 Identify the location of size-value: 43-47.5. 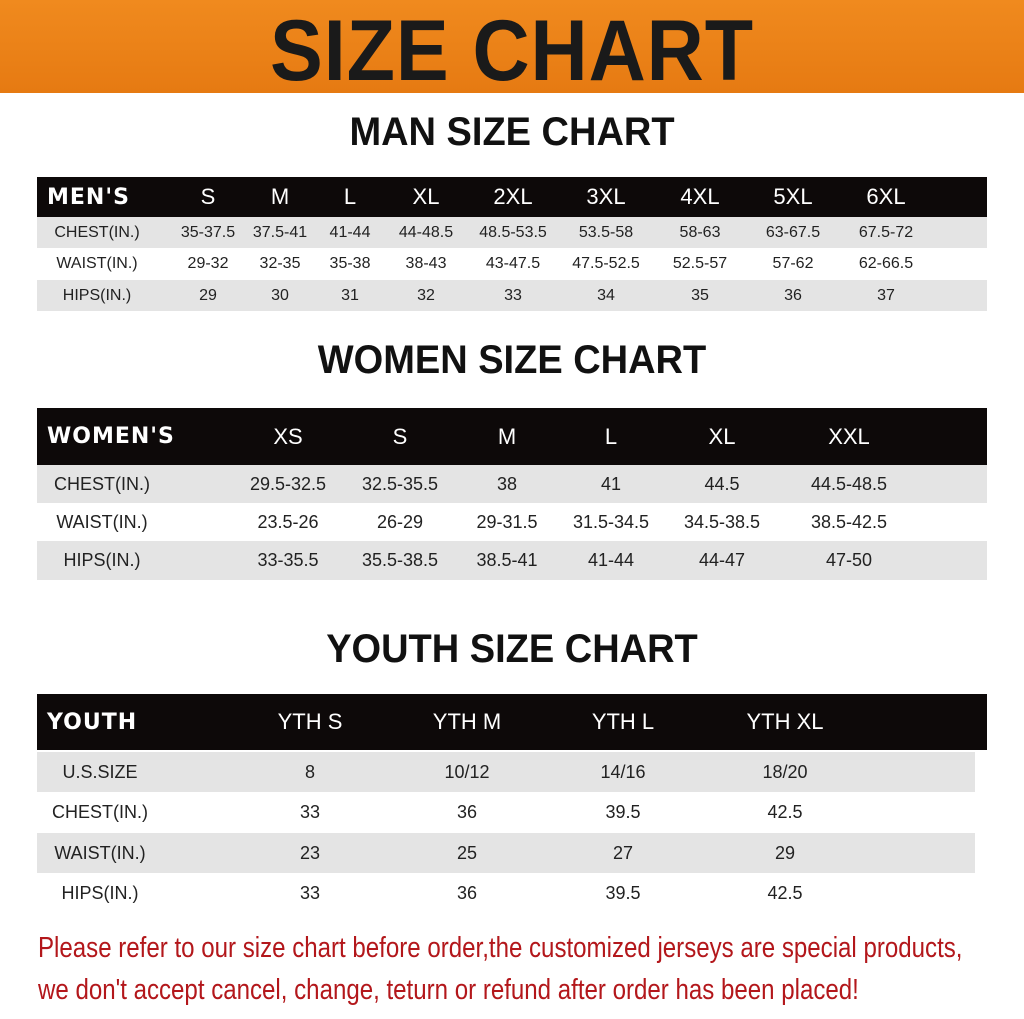
(513, 263).